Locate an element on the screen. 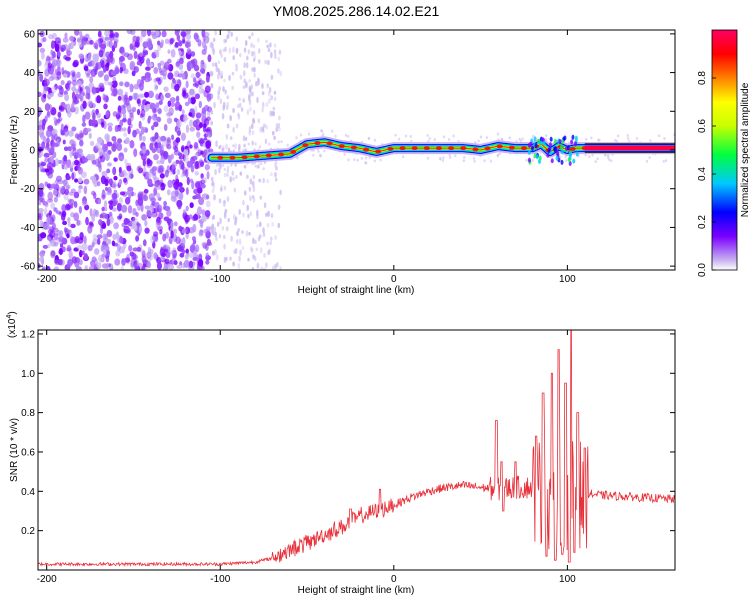 The height and width of the screenshot is (600, 750). ridge-hotspot is located at coordinates (523, 148).